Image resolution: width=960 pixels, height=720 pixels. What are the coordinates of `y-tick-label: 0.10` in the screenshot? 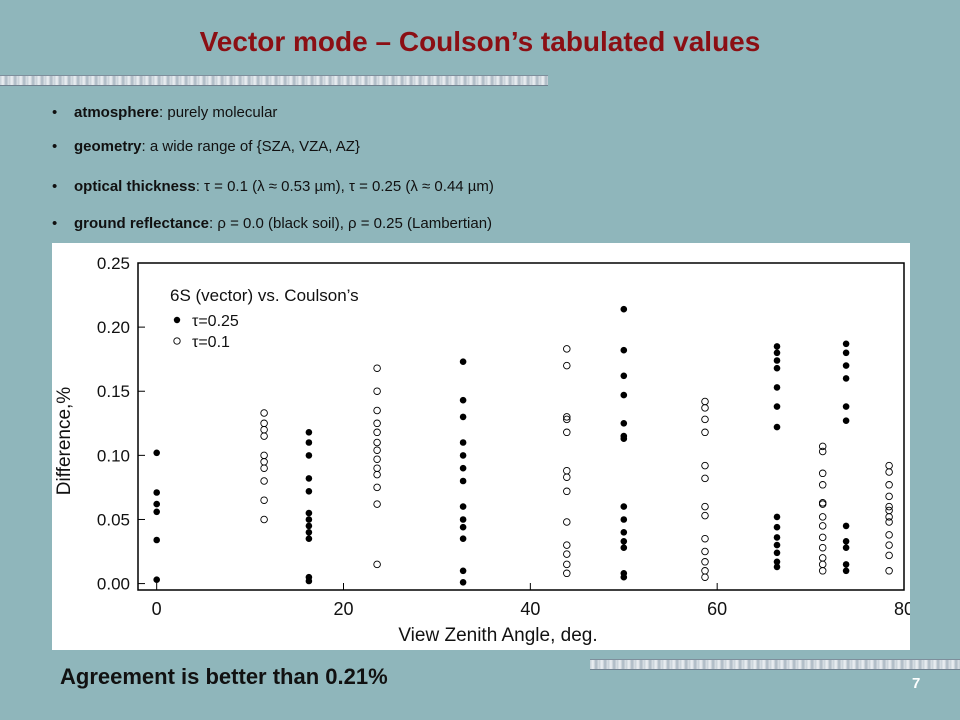 It's located at (113, 455).